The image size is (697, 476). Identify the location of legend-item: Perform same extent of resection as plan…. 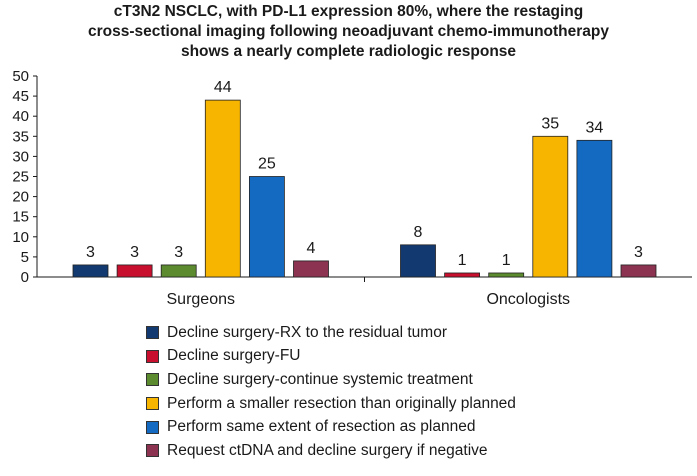
(331, 427).